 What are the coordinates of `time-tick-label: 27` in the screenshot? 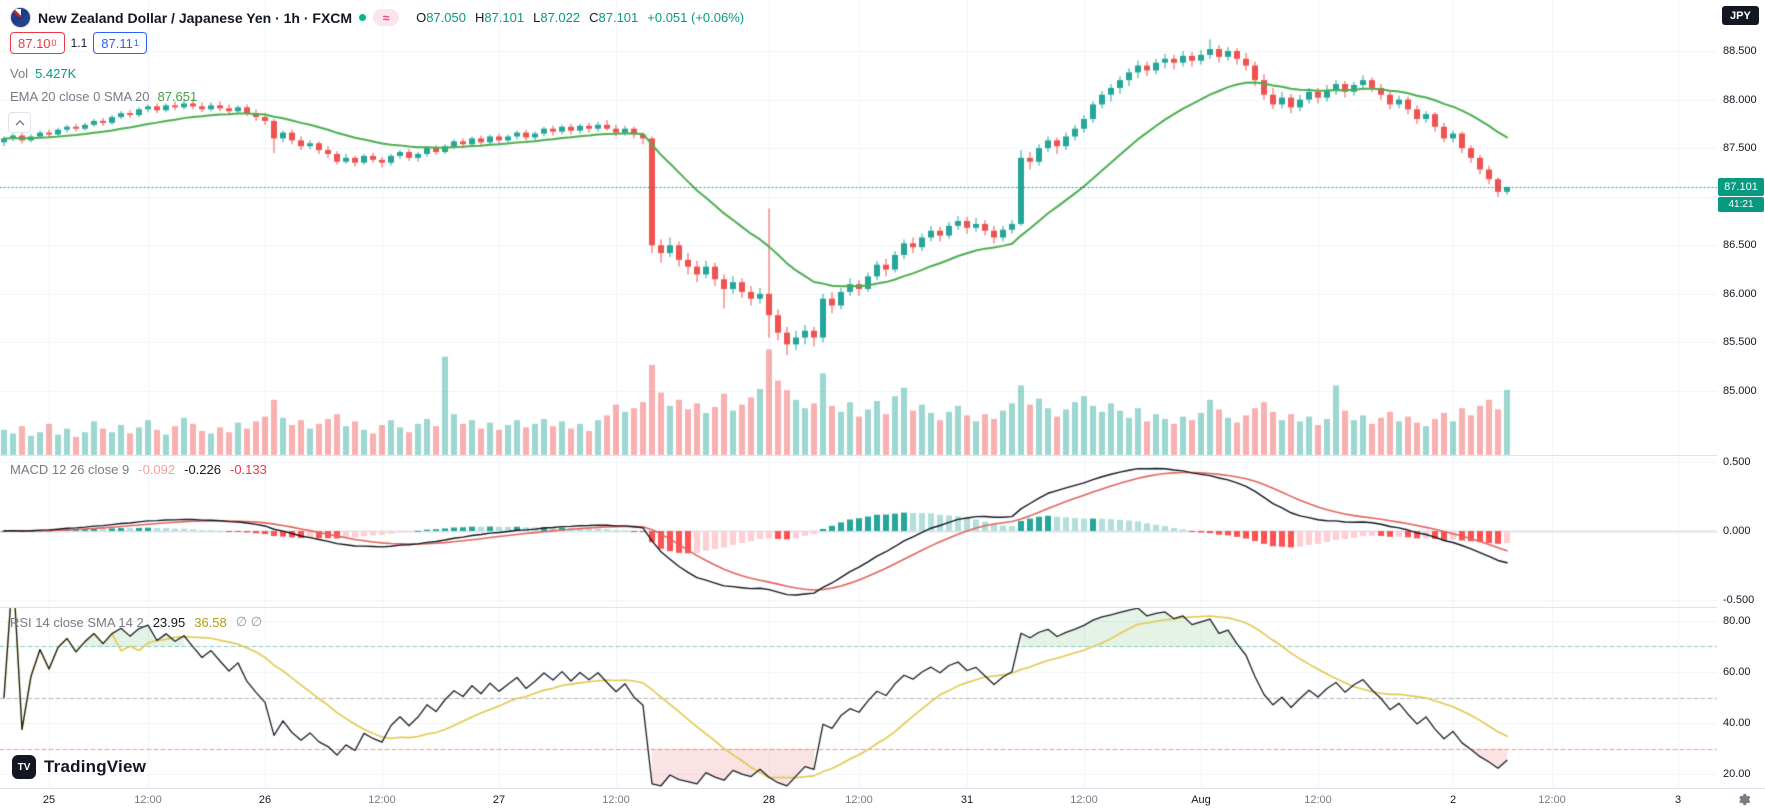 It's located at (499, 800).